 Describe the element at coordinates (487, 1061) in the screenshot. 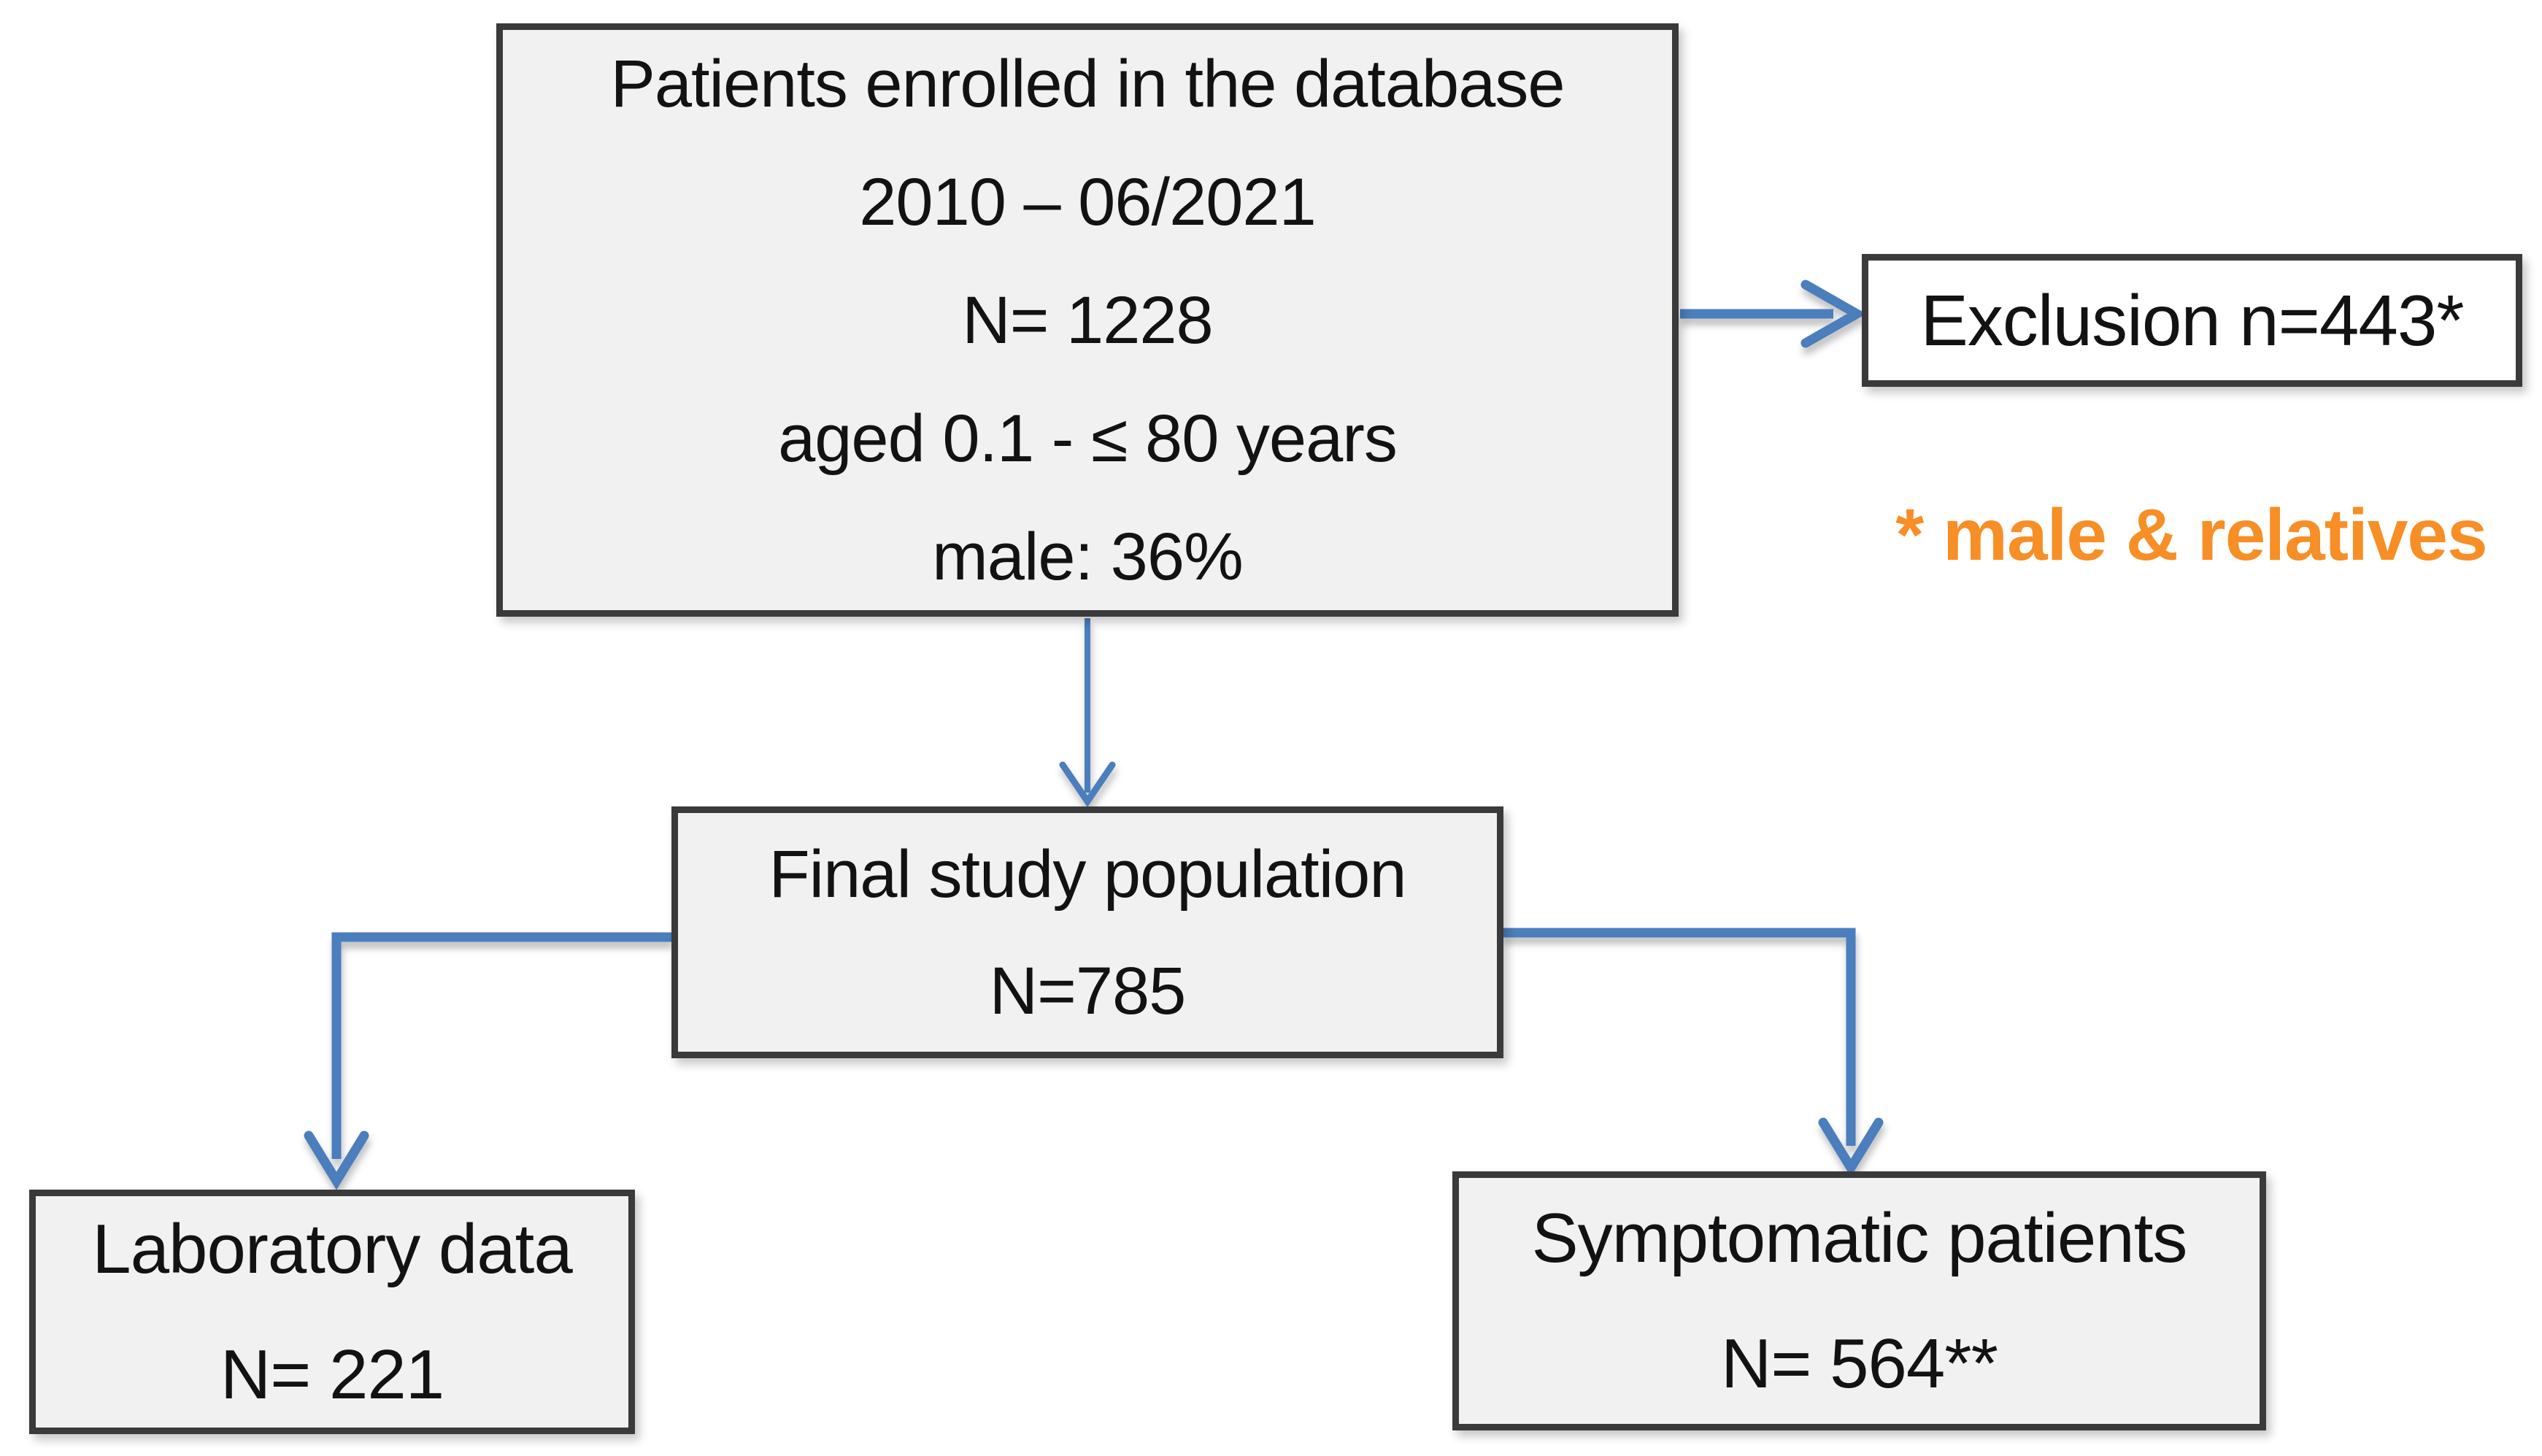

I see `arrow-final-to-laboratory` at that location.